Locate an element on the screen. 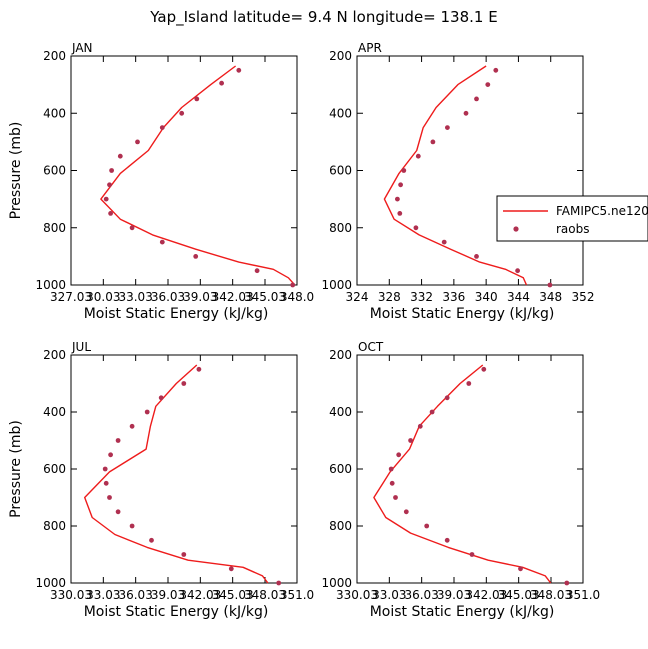 The width and height of the screenshot is (648, 649). apr-y-tick-label: 200 is located at coordinates (340, 56).